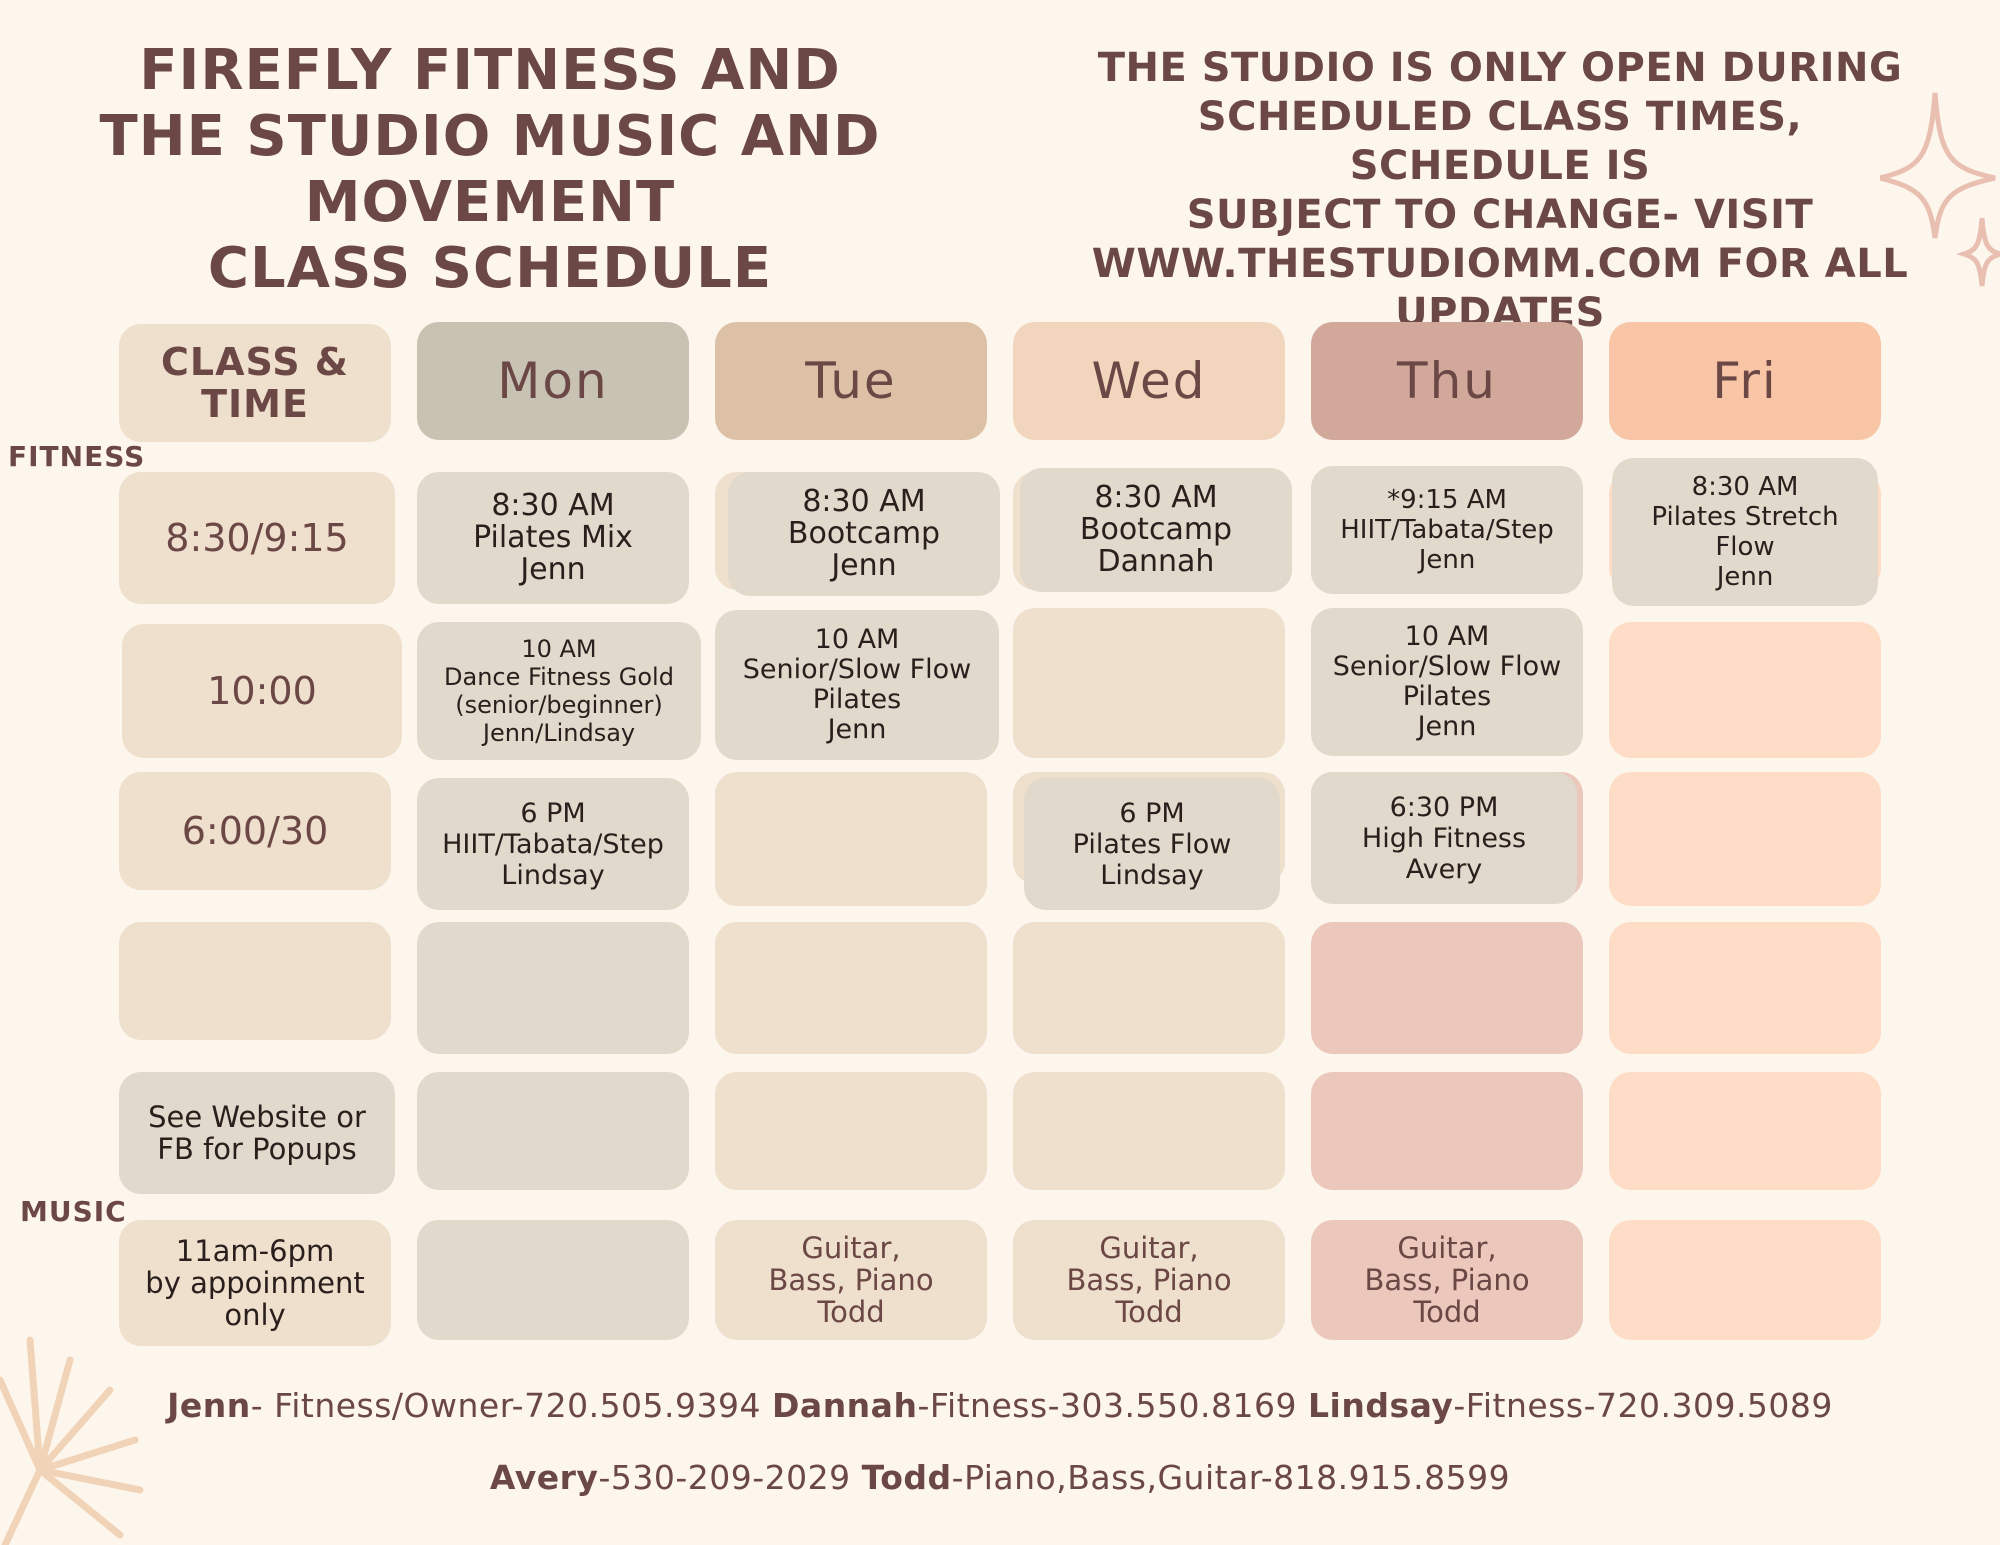 Image resolution: width=2000 pixels, height=1545 pixels. I want to click on class-thu-630: 6:30 PM High Fitness Avery, so click(1444, 838).